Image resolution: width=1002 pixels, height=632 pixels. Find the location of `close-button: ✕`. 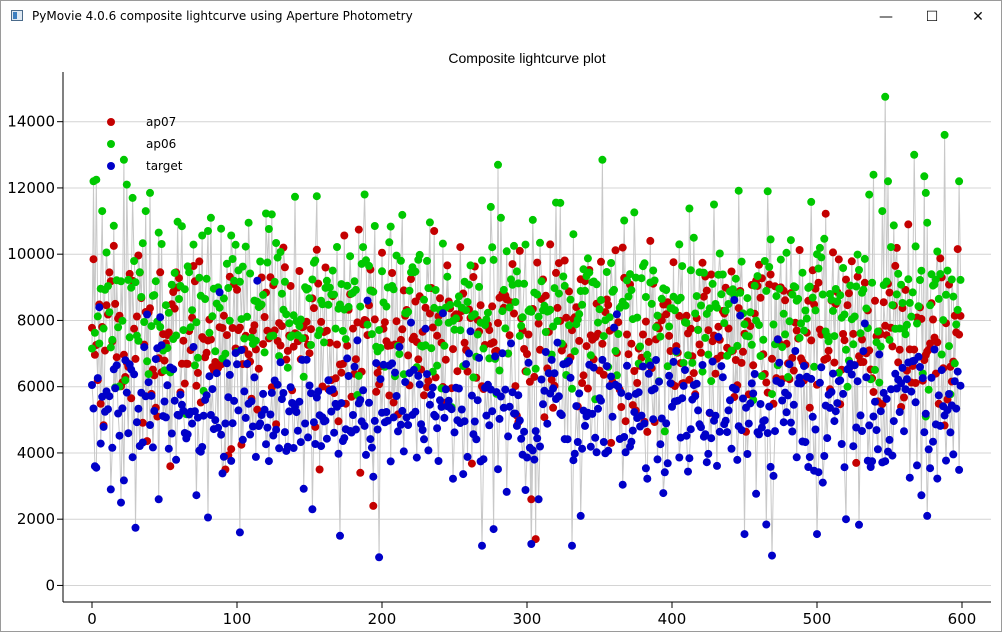

close-button: ✕ is located at coordinates (978, 16).